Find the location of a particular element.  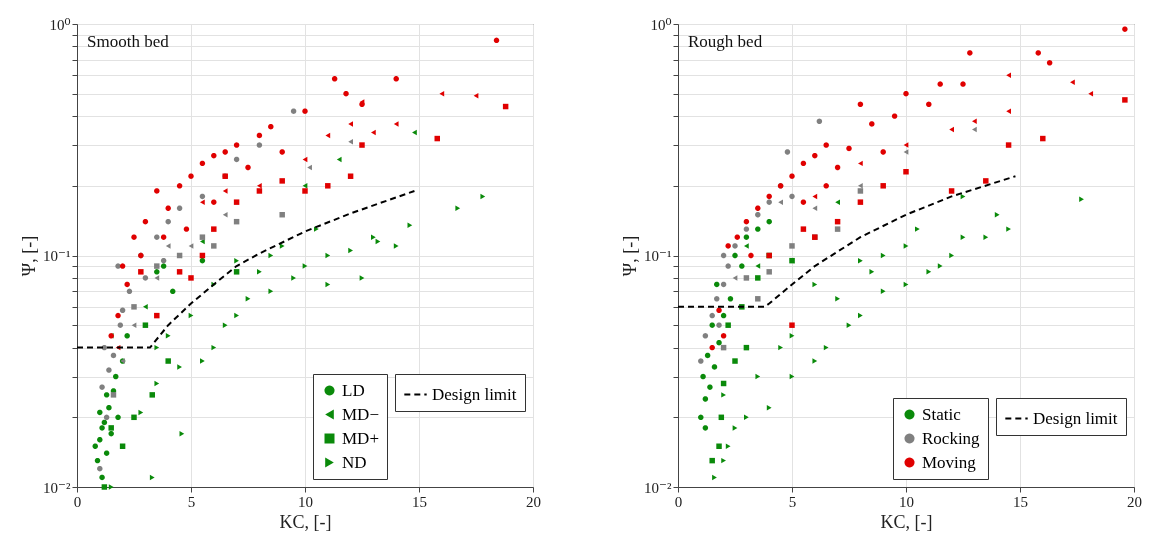

legend-label: LD is located at coordinates (353, 390).